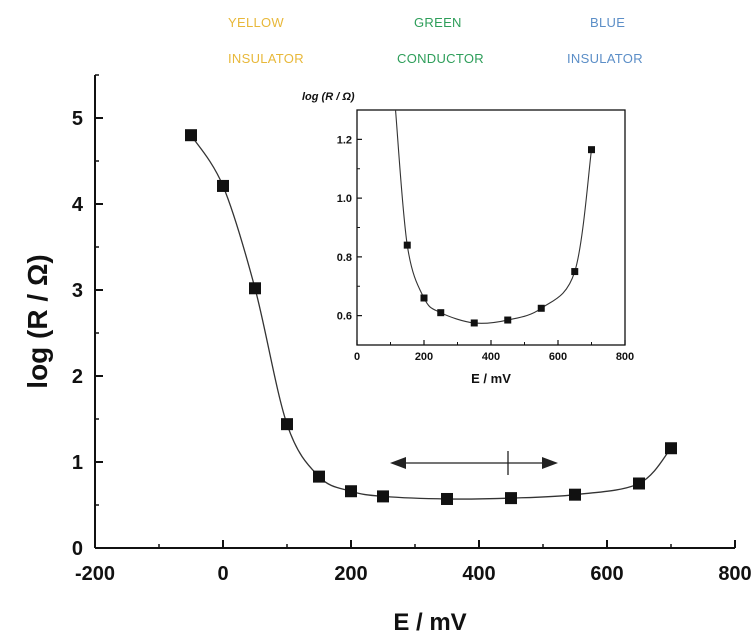  Describe the element at coordinates (77, 119) in the screenshot. I see `y-tick-label: 5` at that location.